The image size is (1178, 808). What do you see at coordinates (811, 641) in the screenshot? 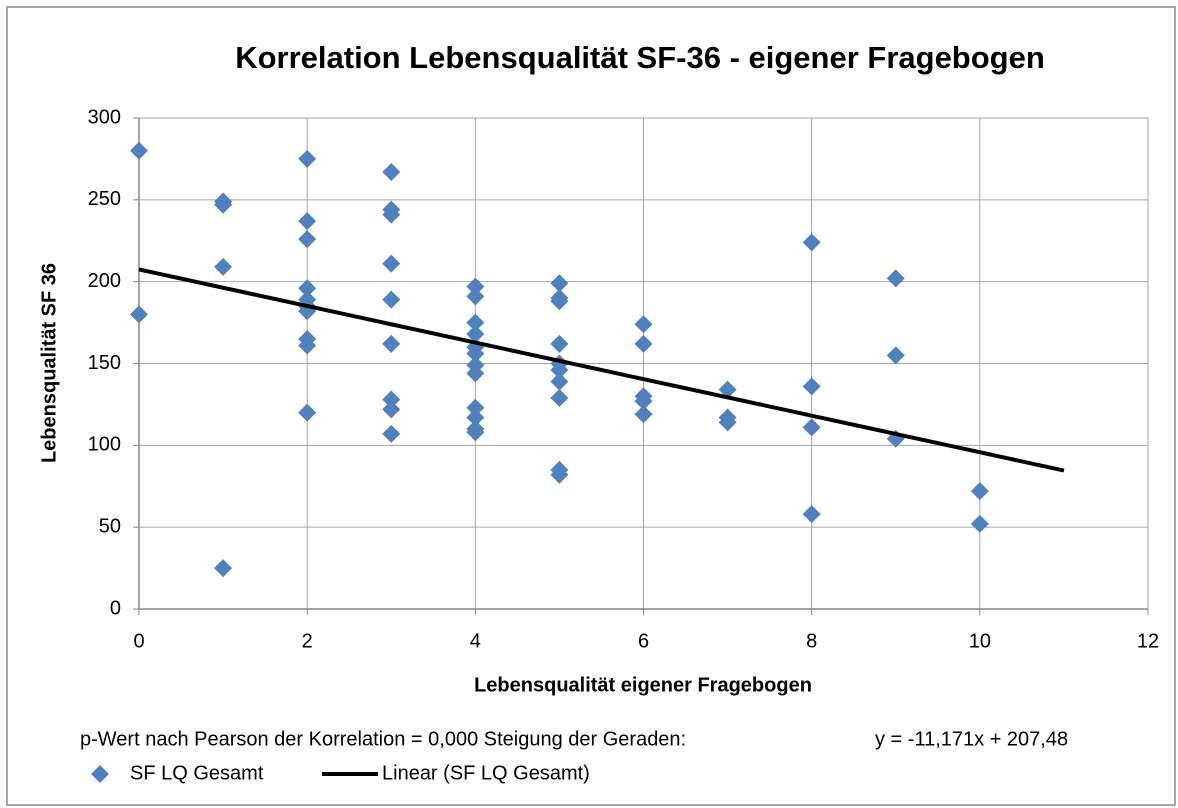
I see `x-tick-label: 8` at bounding box center [811, 641].